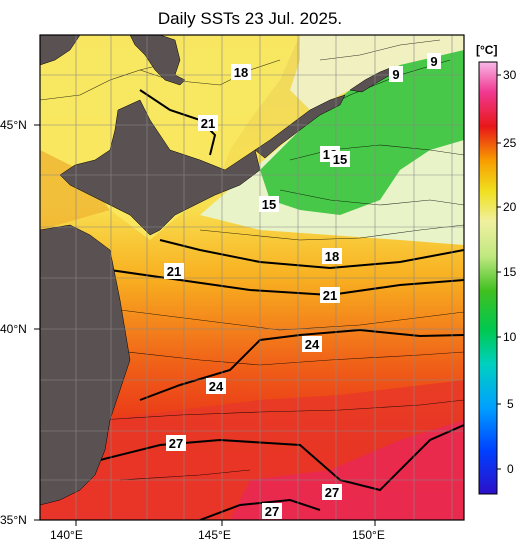  Describe the element at coordinates (499, 272) in the screenshot. I see `colorbar-ticks` at that location.